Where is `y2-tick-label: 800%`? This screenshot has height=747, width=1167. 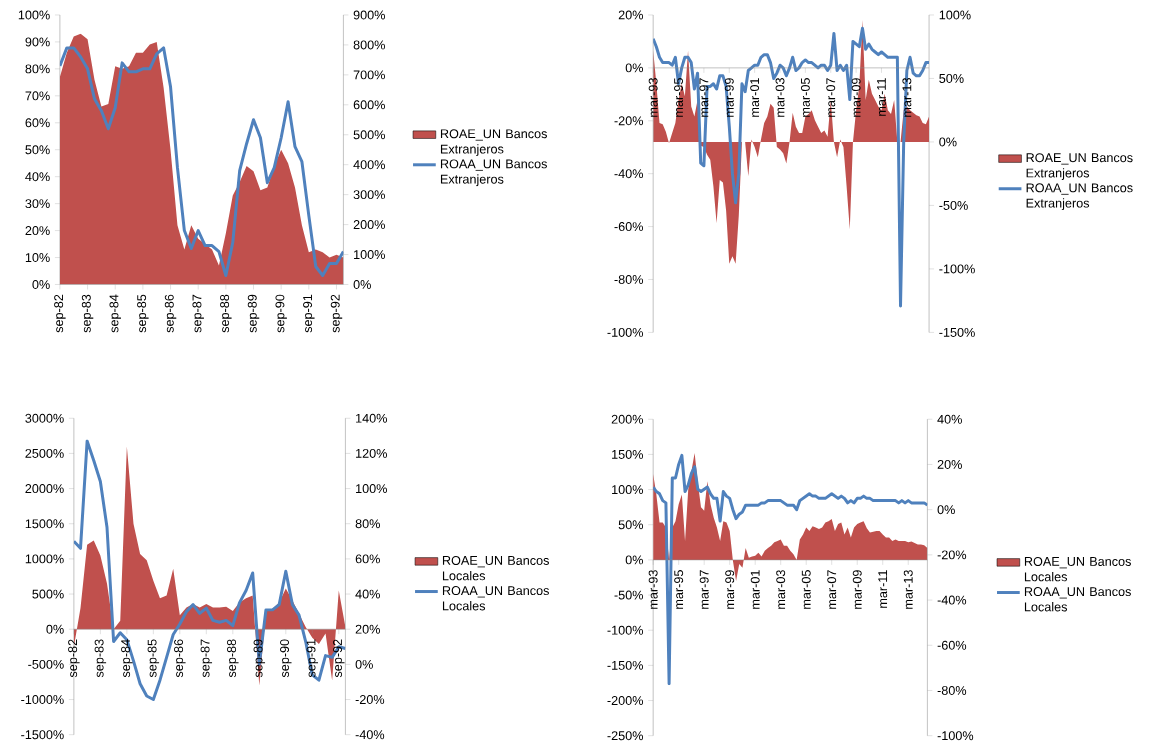
y2-tick-label: 800% is located at coordinates (369, 45).